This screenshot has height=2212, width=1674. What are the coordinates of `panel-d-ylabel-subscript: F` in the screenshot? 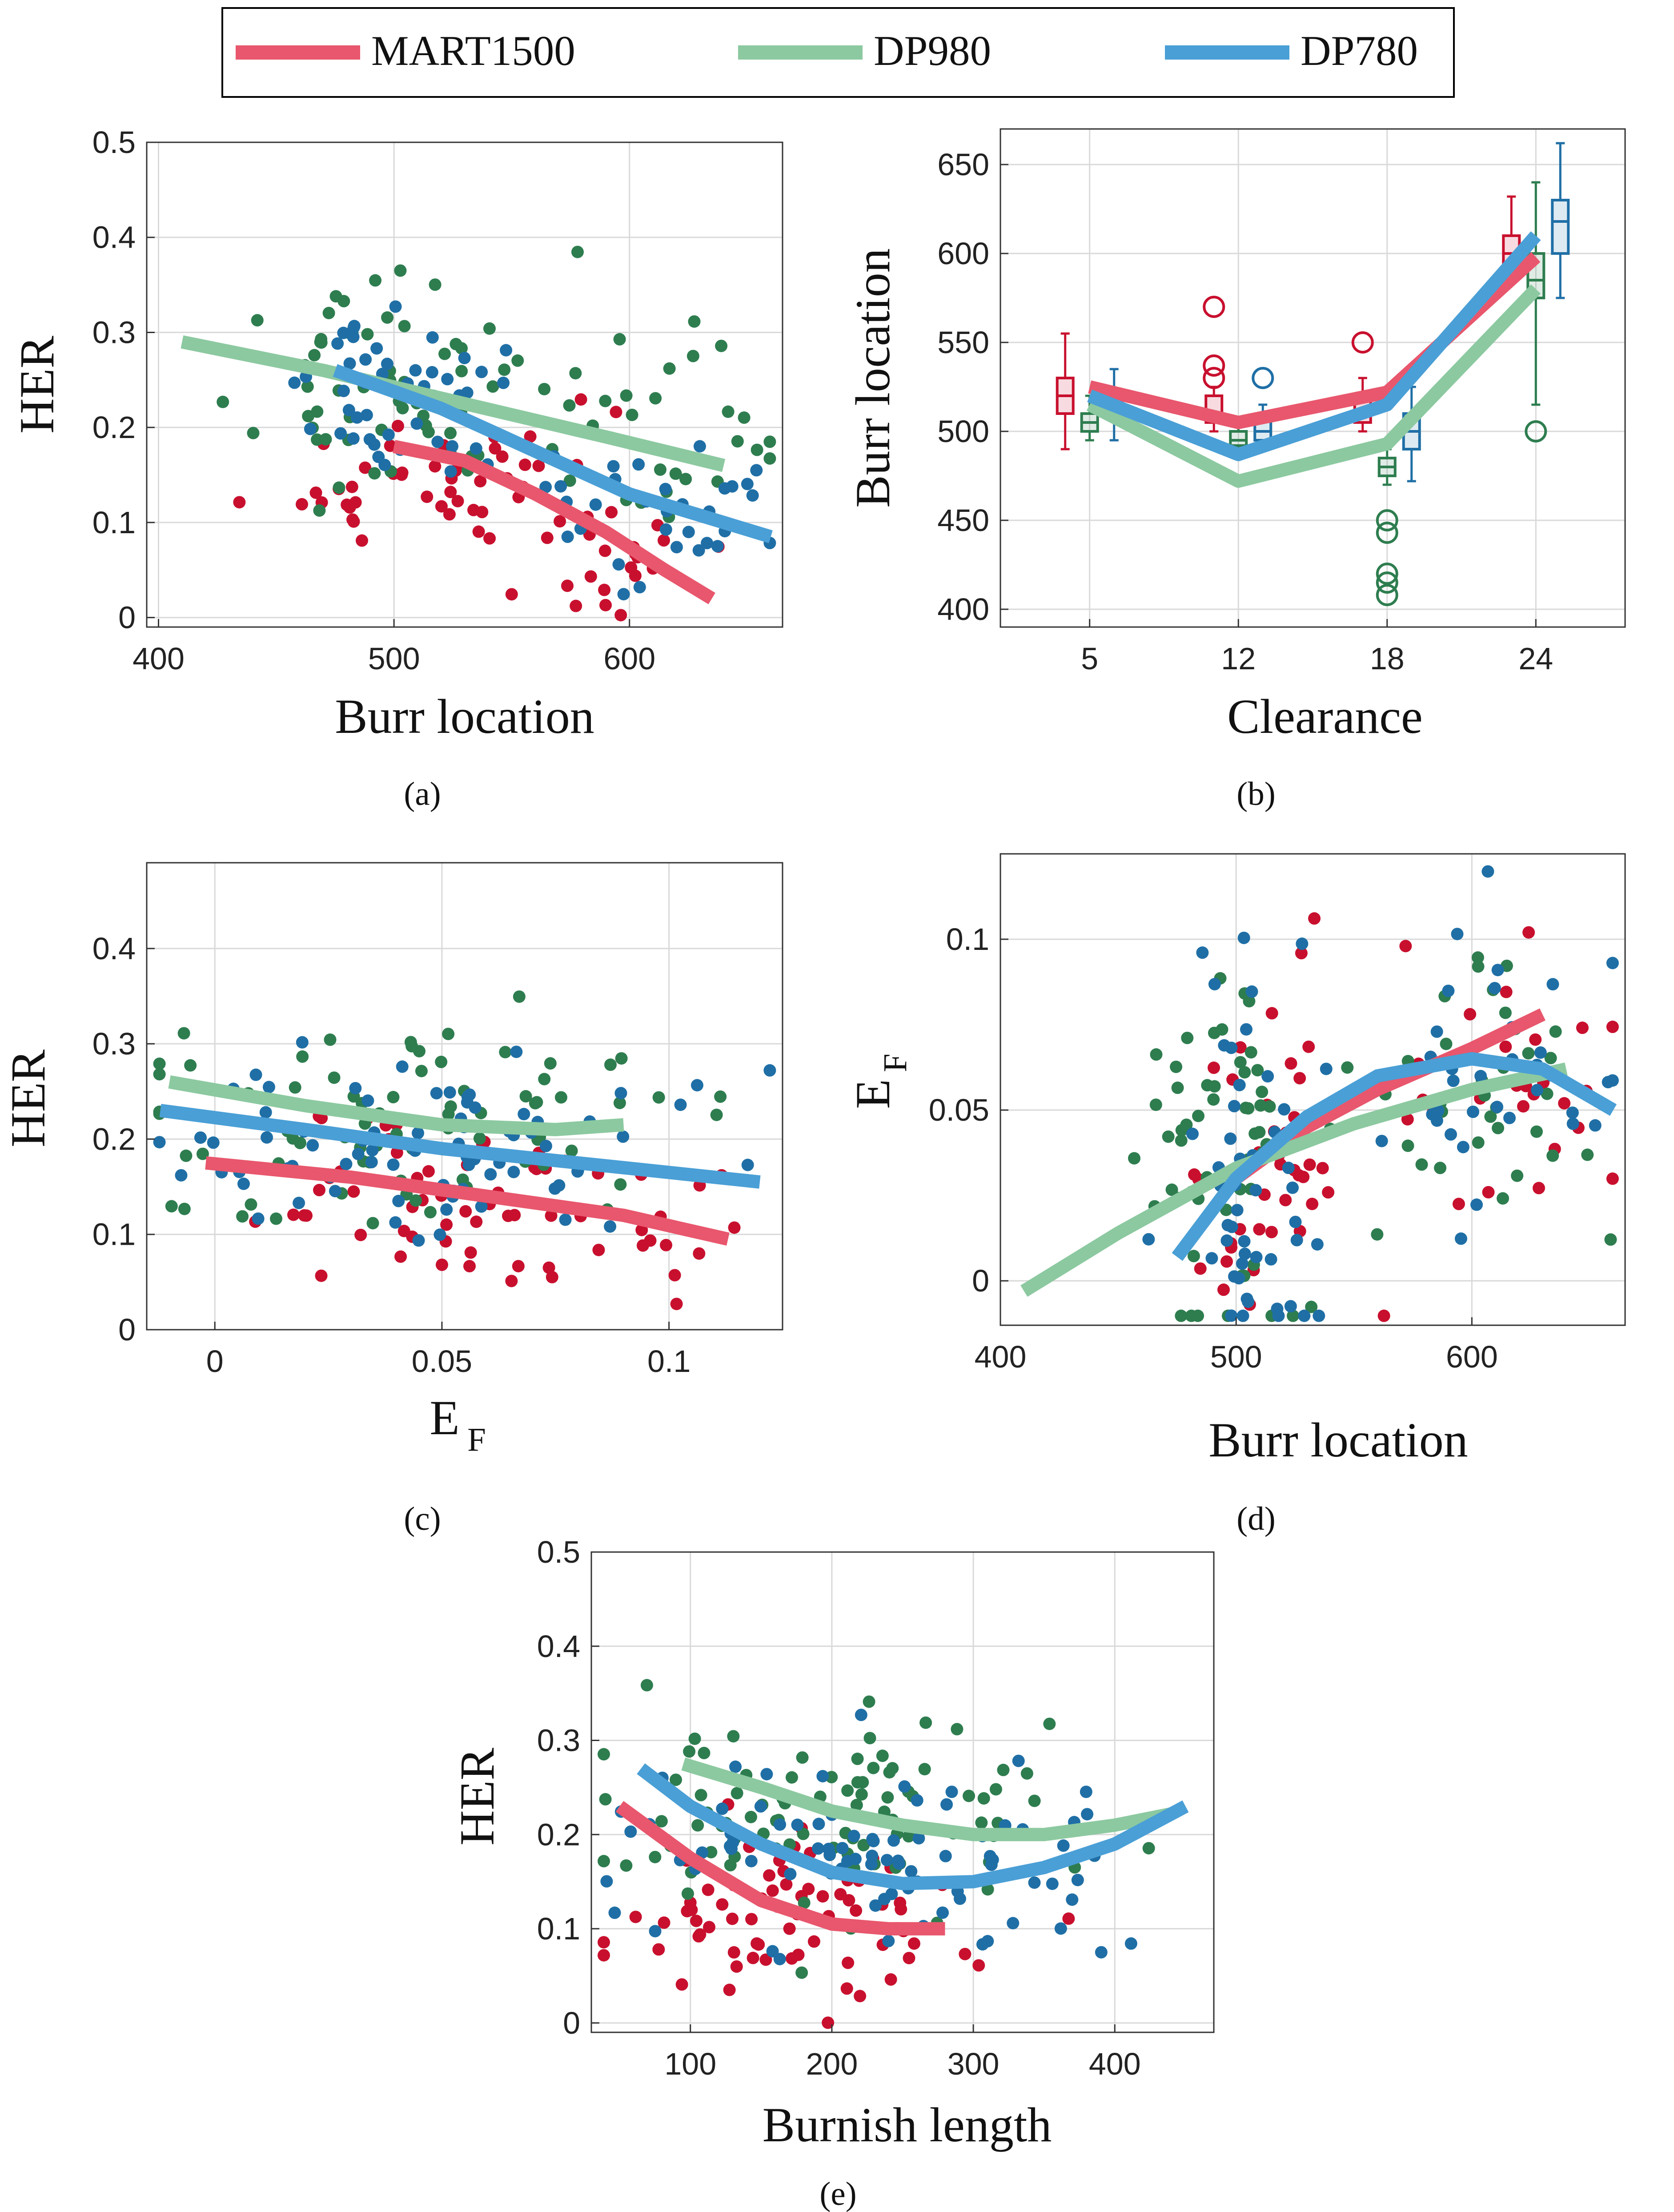 It's located at (896, 1063).